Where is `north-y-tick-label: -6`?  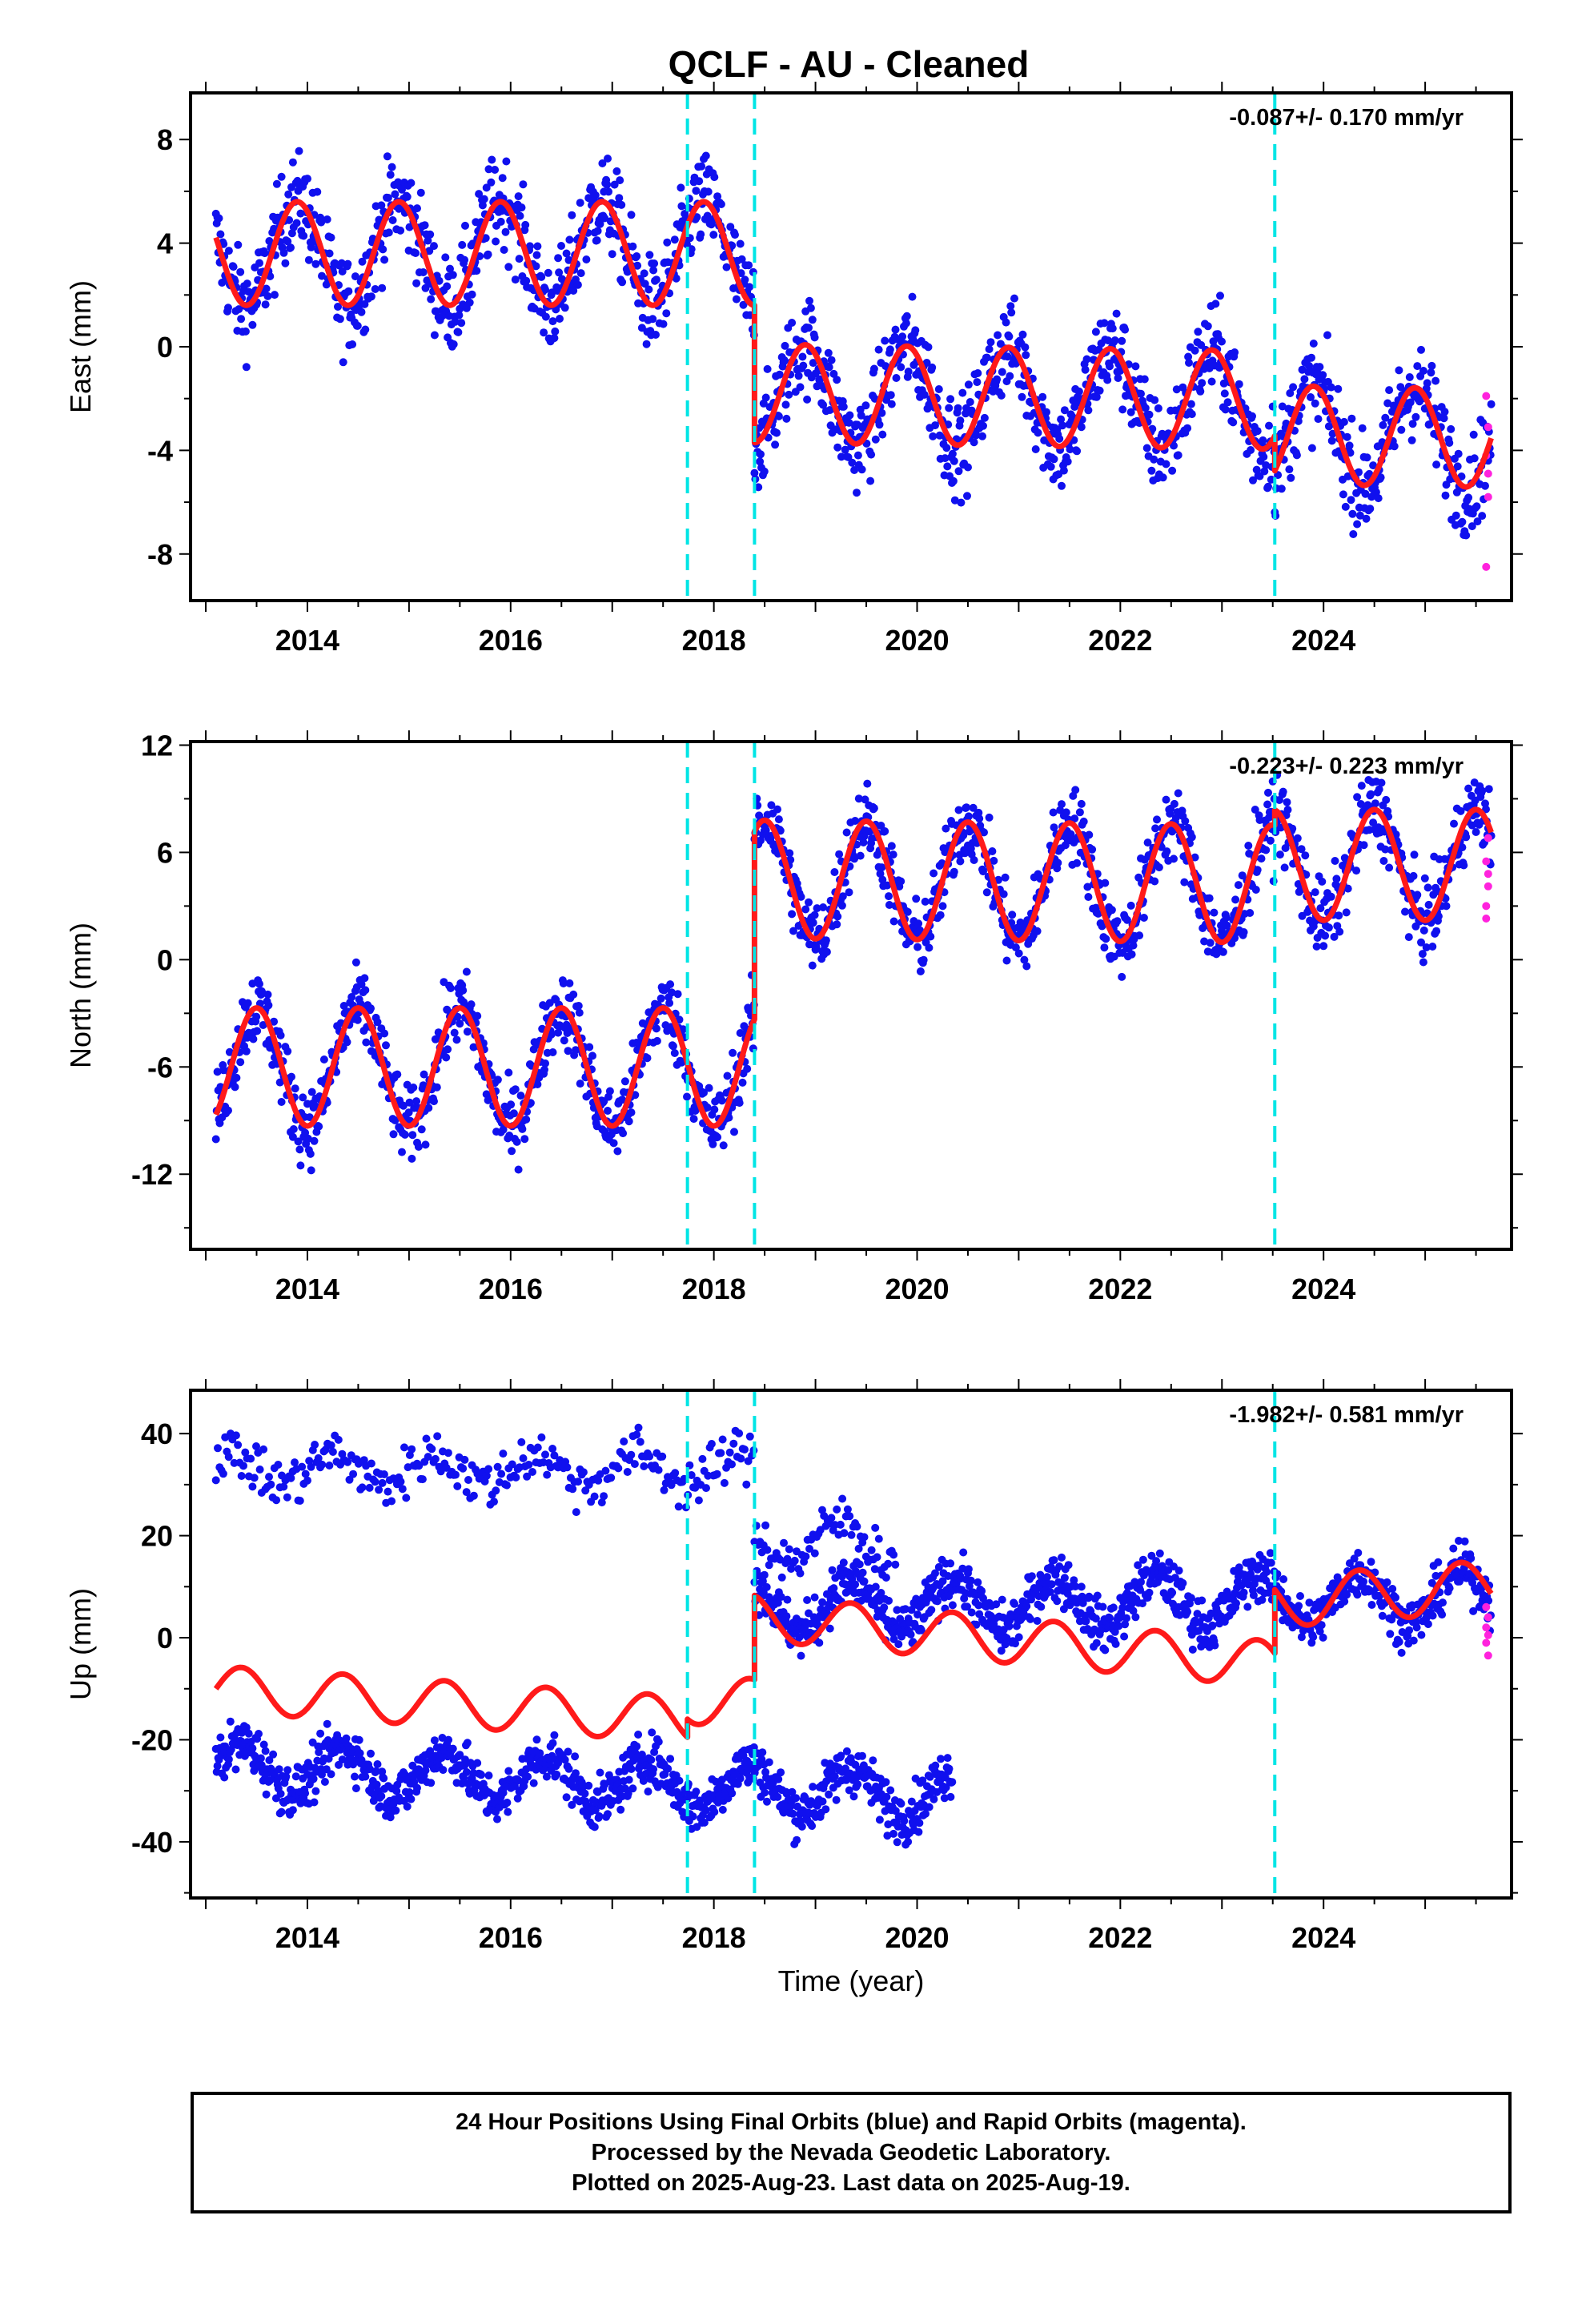 north-y-tick-label: -6 is located at coordinates (160, 1067).